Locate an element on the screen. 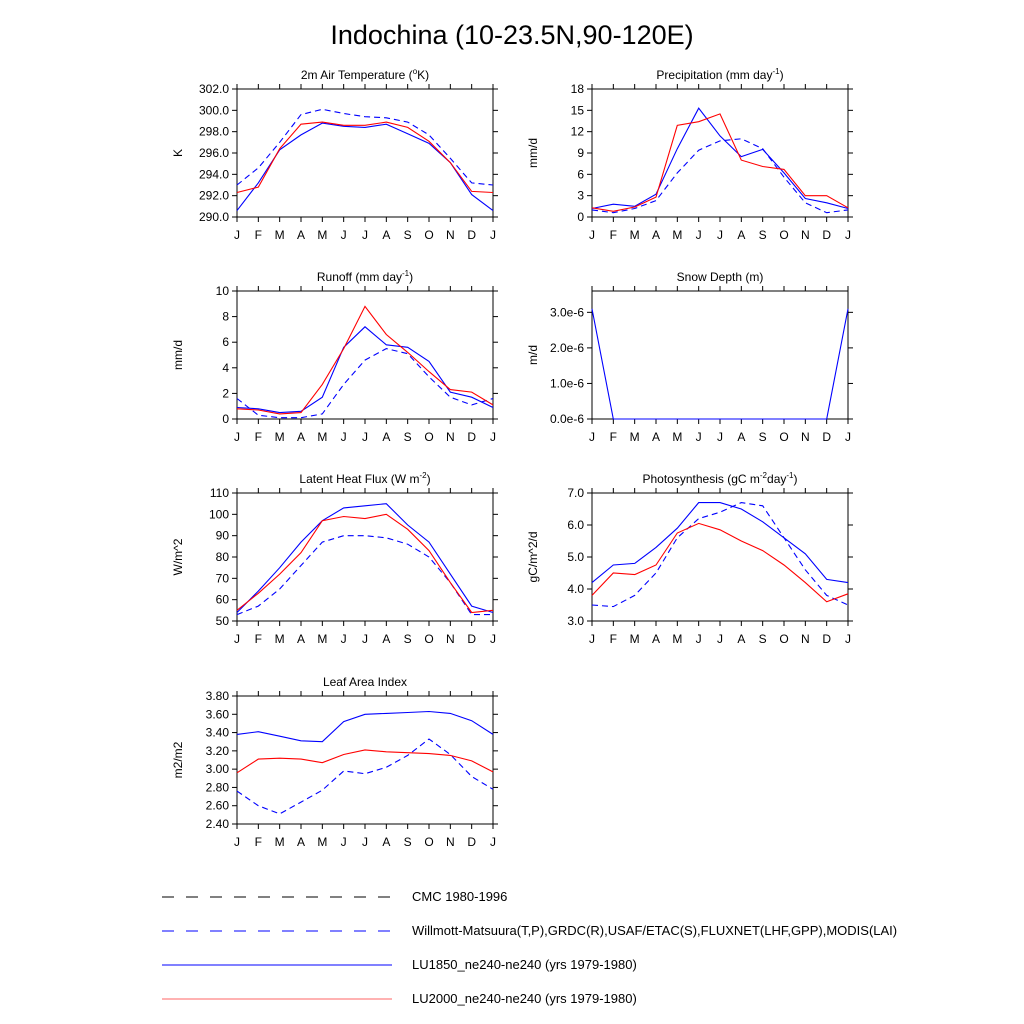 This screenshot has width=1024, height=1024. y-tick-label: 2.0e-6 is located at coordinates (567, 348).